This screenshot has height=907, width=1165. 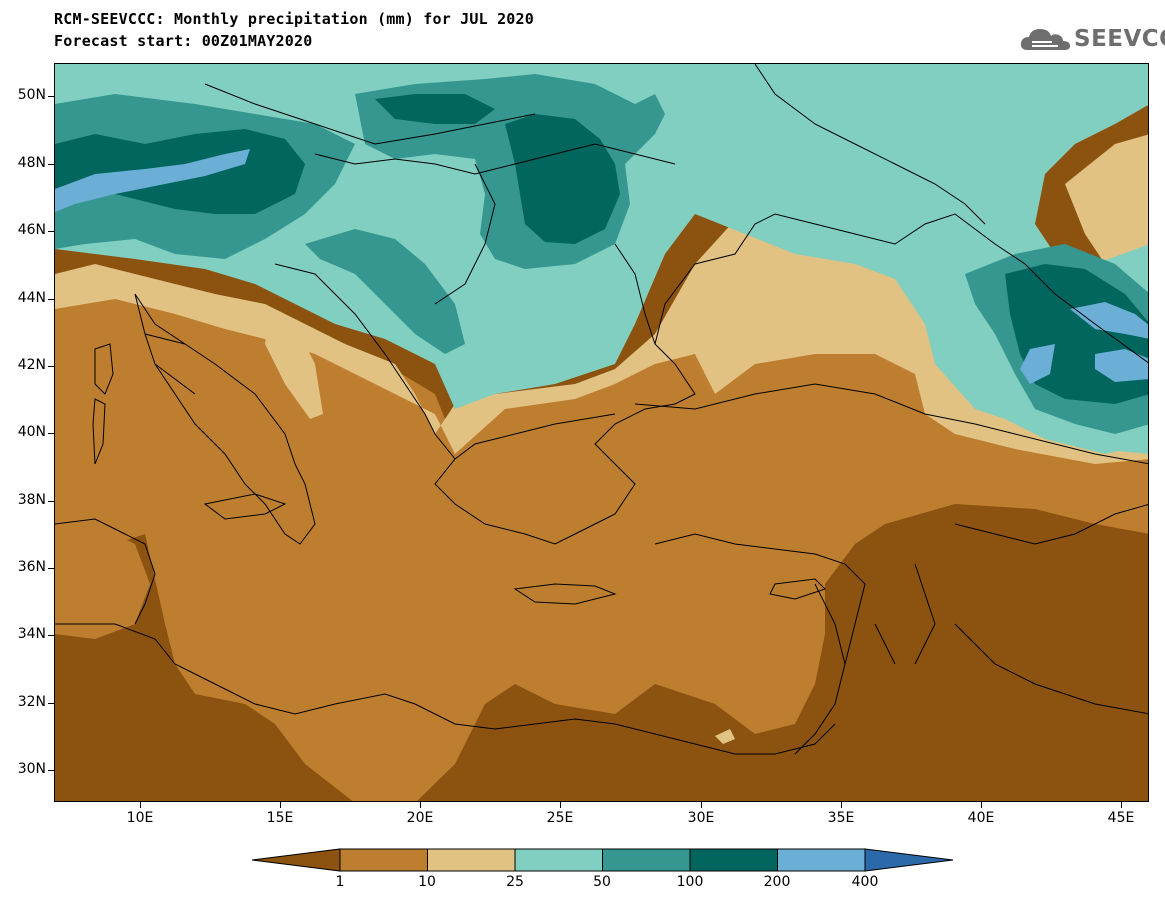 I want to click on lat-label-30n: 30N, so click(x=31, y=769).